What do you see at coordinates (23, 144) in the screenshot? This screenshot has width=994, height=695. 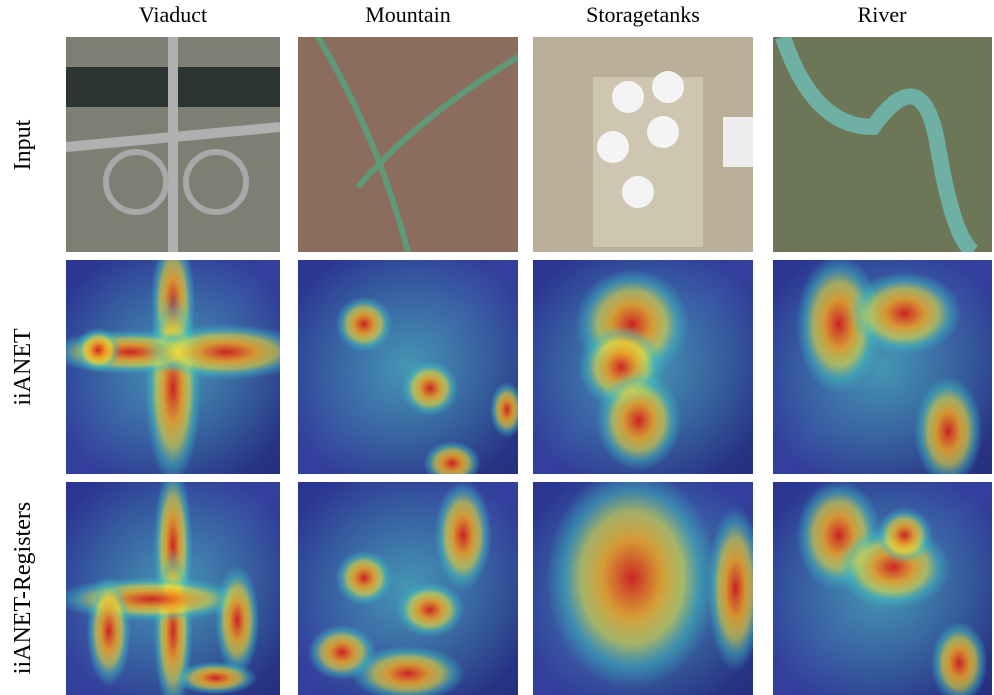 I see `row-label: Input` at bounding box center [23, 144].